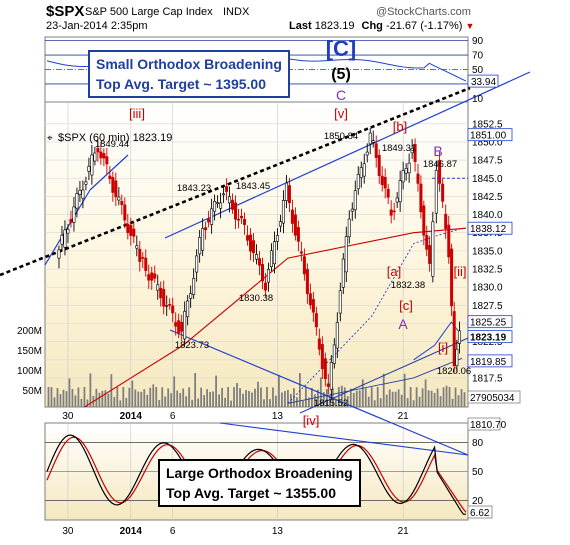  What do you see at coordinates (381, 26) in the screenshot?
I see `header-last: Last 1823.19 Chg -21.67 (-1.17%) ▼` at bounding box center [381, 26].